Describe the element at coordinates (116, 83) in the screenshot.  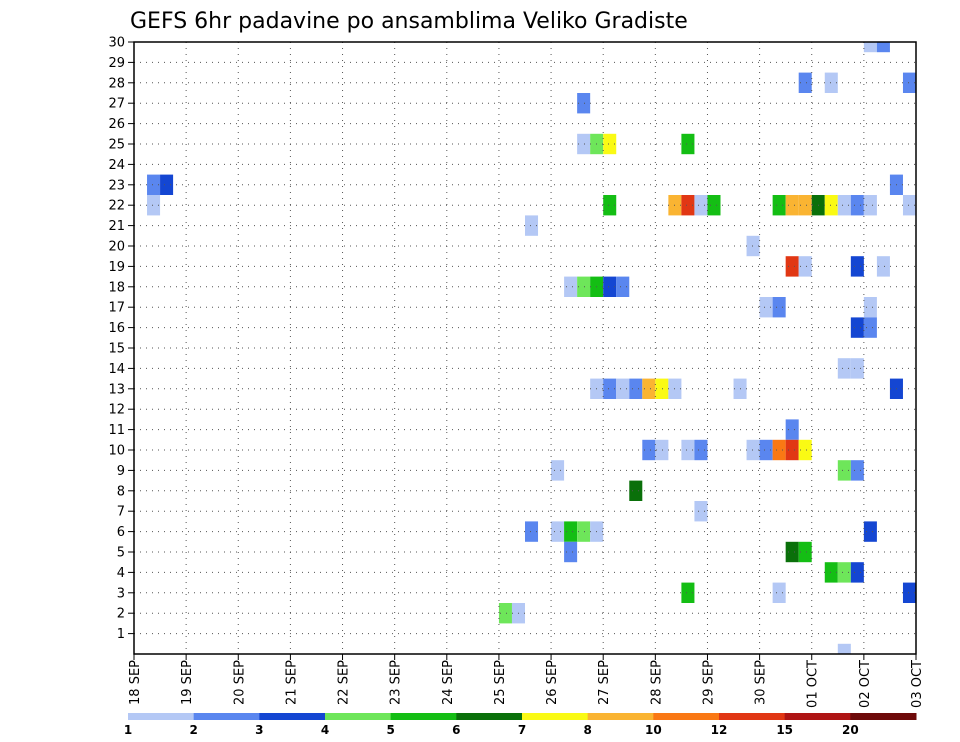
I see `y-tick-label: 28` at that location.